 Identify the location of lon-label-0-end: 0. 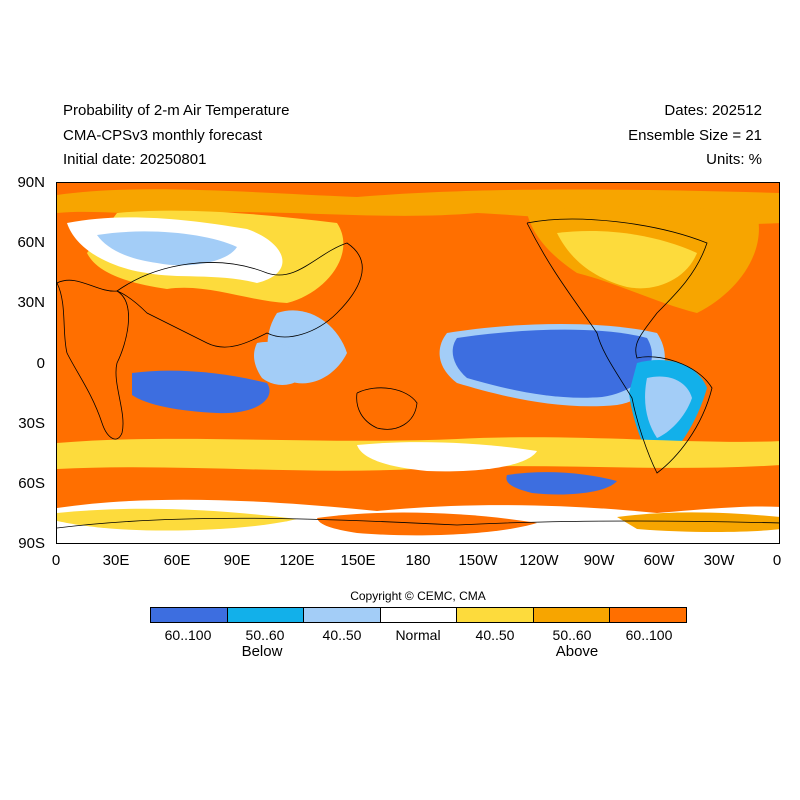
(777, 560).